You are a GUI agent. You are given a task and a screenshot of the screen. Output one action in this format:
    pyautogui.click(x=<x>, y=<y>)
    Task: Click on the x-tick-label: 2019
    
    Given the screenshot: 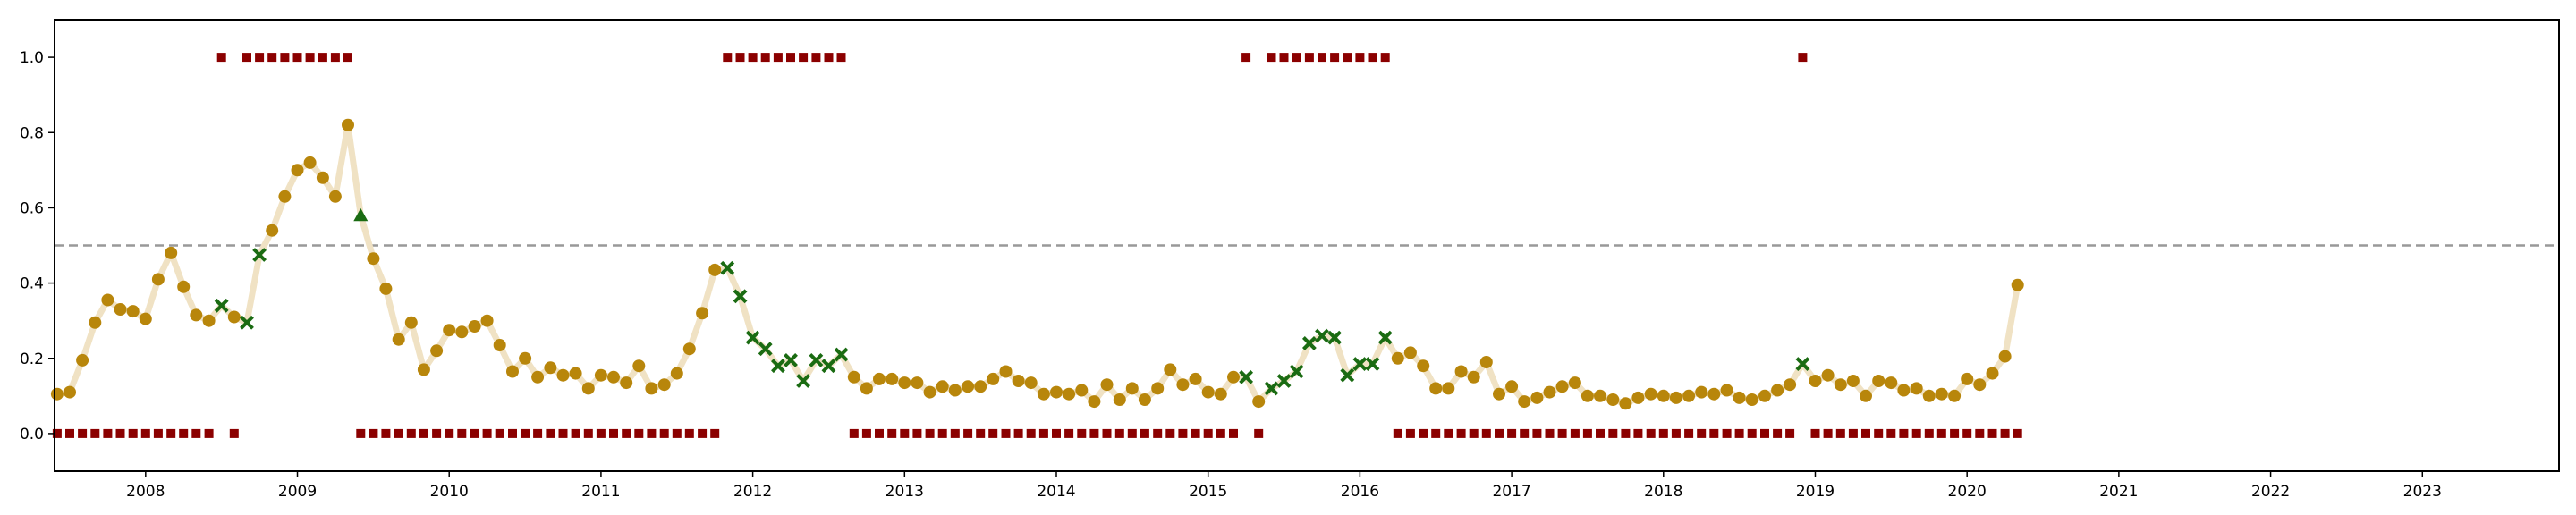 What is the action you would take?
    pyautogui.click(x=1815, y=492)
    